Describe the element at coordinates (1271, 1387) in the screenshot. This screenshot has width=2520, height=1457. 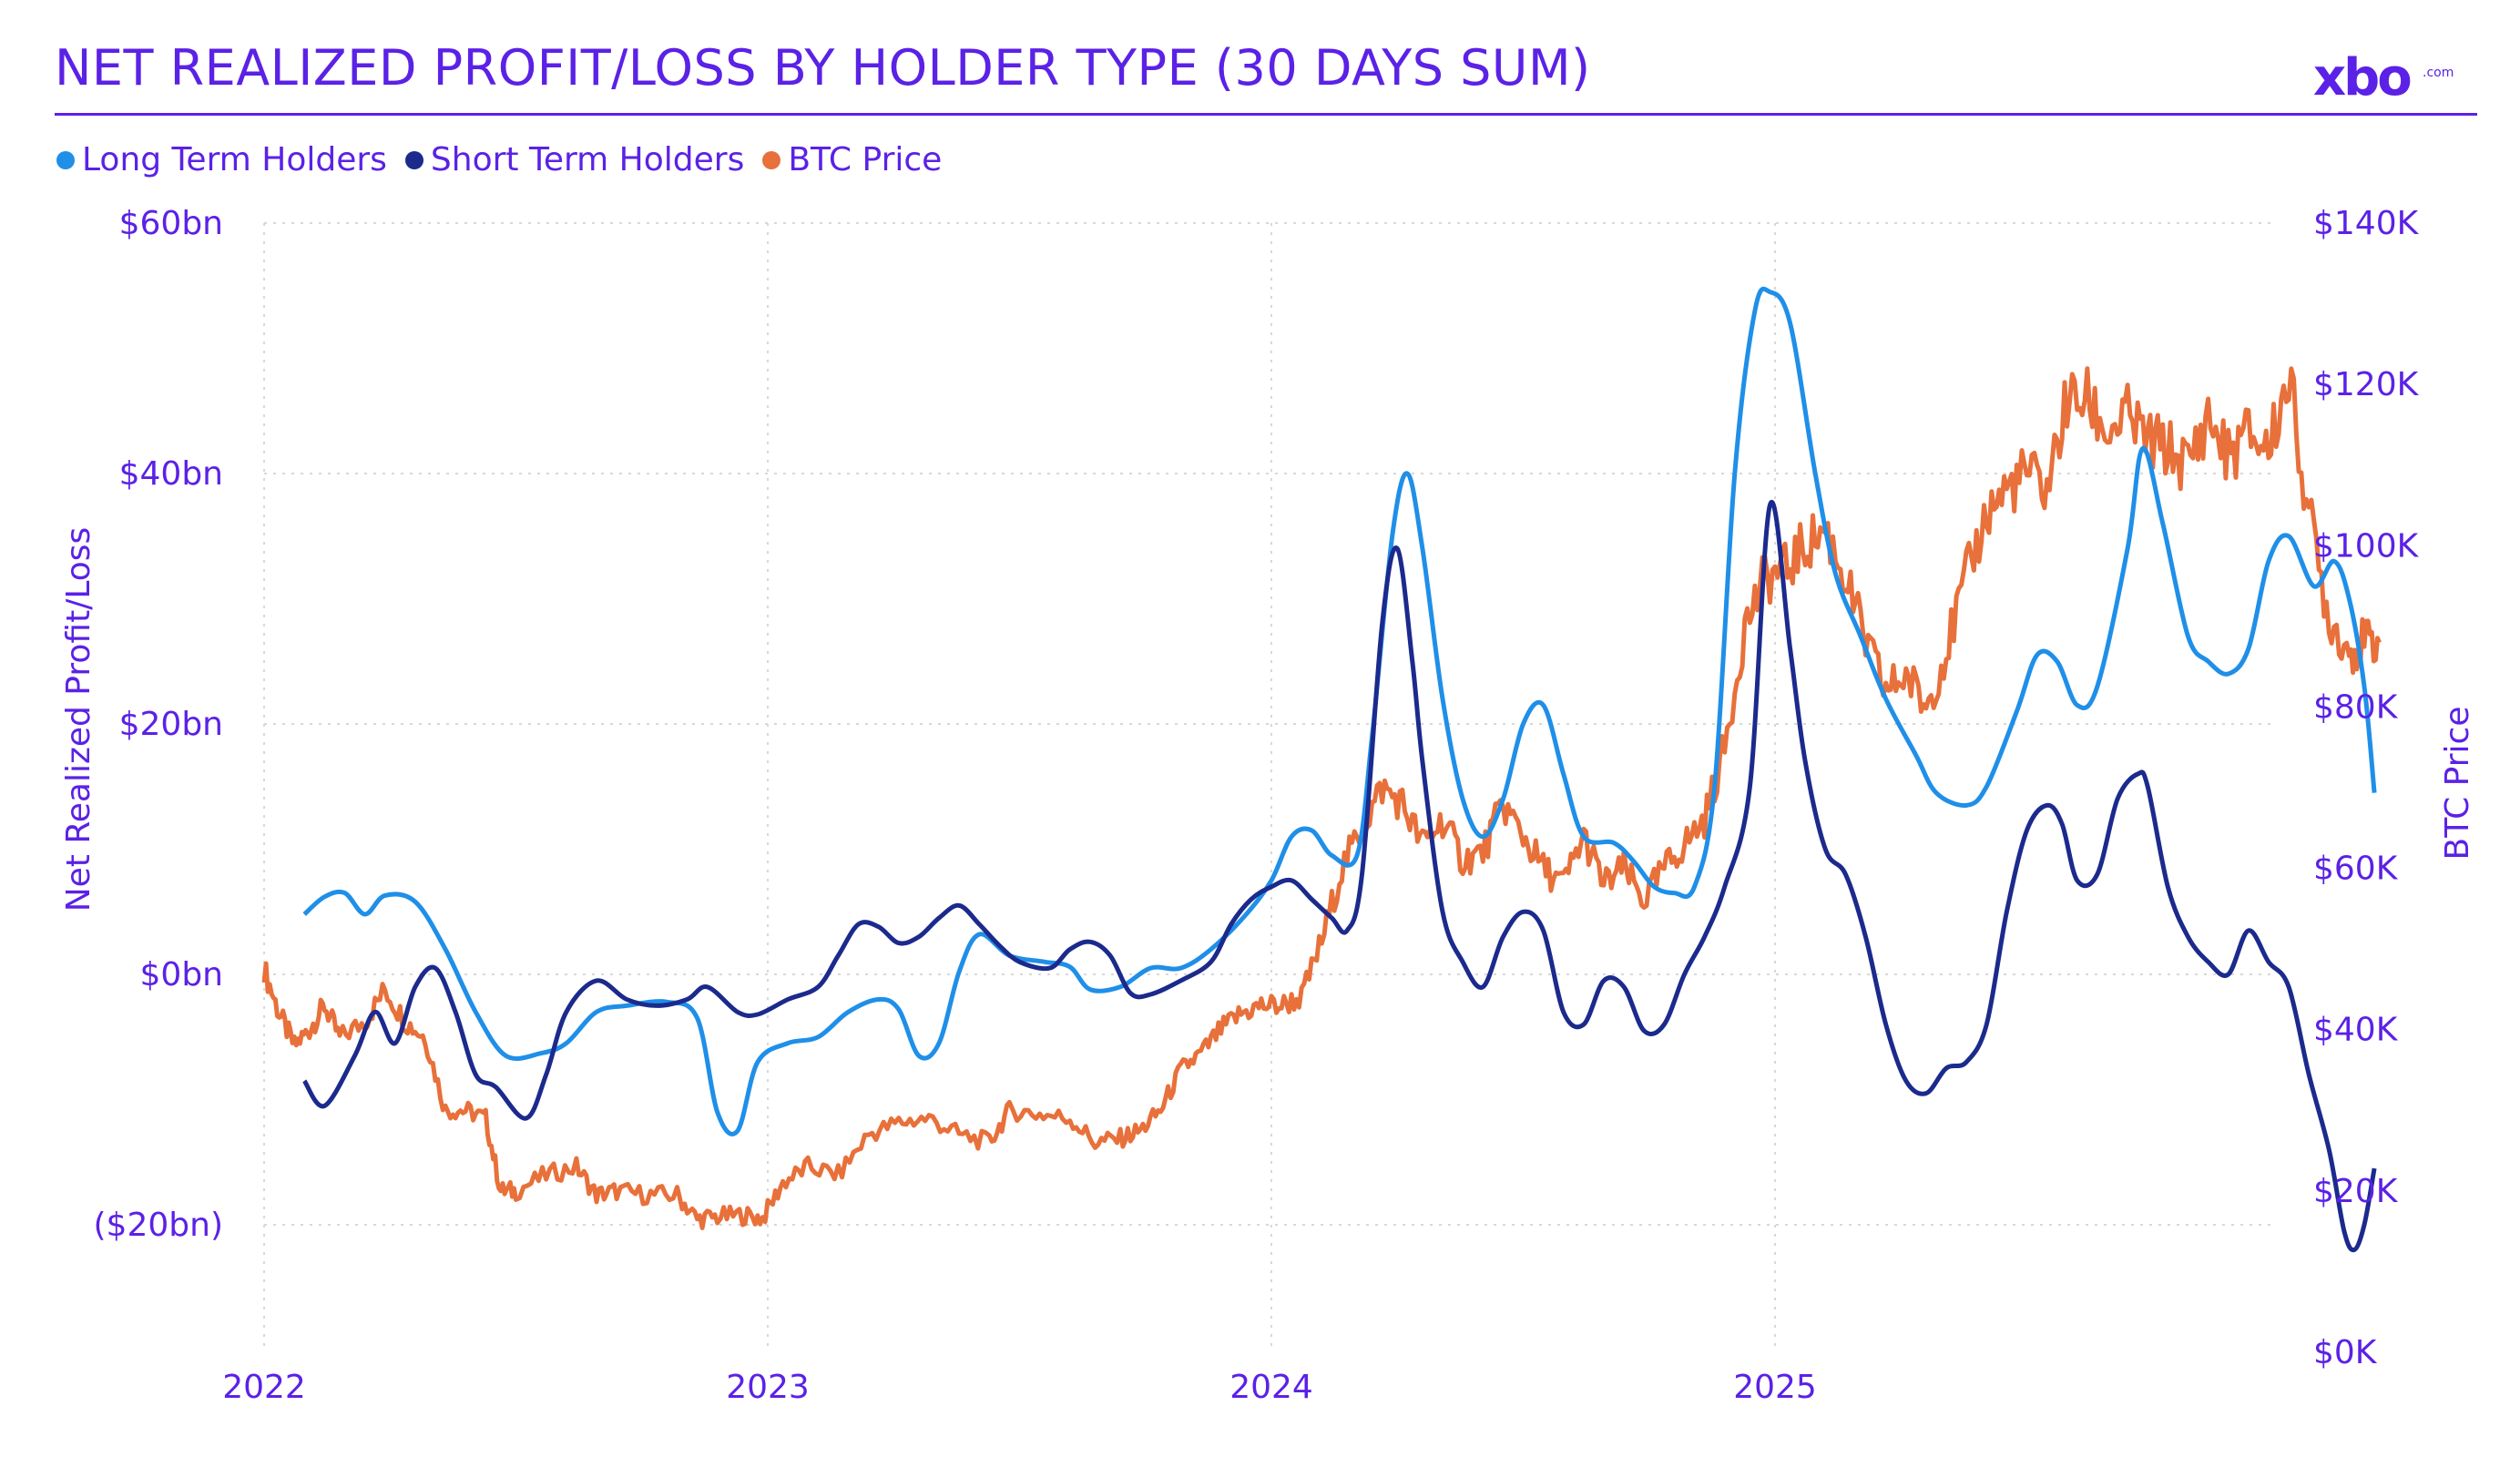
I see `x-tick-label: 2024` at that location.